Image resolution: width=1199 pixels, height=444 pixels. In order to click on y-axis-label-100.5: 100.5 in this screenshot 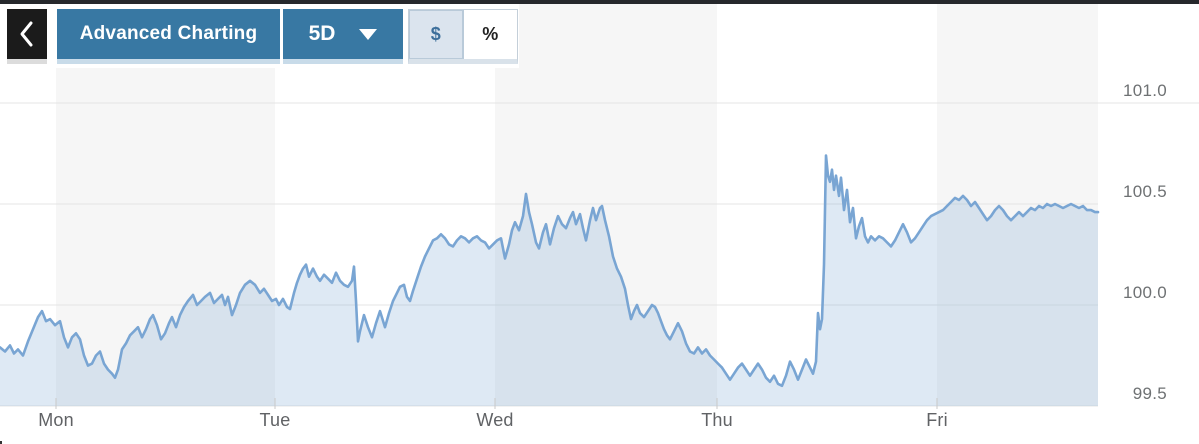, I will do `click(1144, 191)`.